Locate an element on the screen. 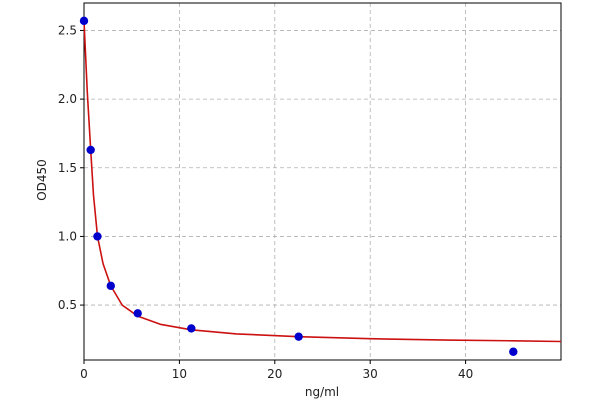 This screenshot has width=600, height=400. x-tick-label: 40 is located at coordinates (465, 374).